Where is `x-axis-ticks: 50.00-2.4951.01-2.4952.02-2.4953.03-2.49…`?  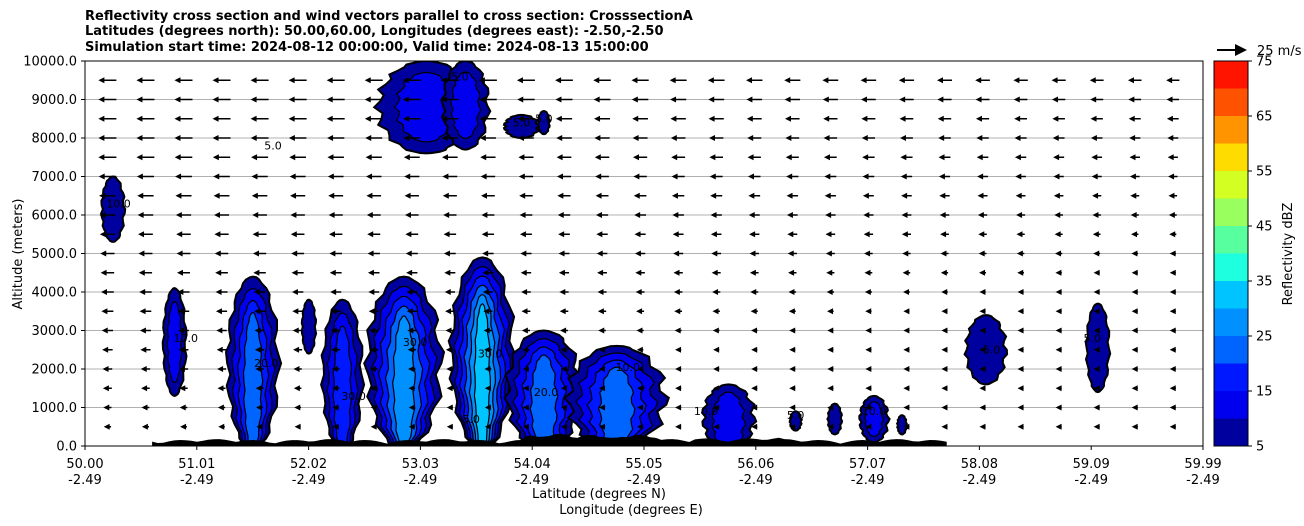 x-axis-ticks: 50.00-2.4951.01-2.4952.02-2.4953.03-2.49… is located at coordinates (644, 467).